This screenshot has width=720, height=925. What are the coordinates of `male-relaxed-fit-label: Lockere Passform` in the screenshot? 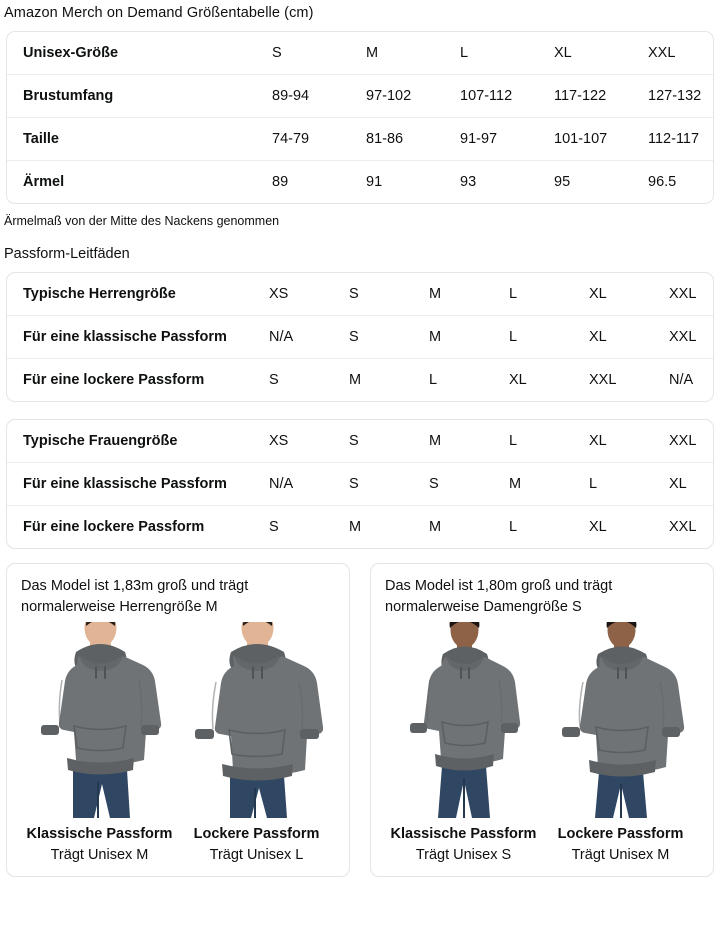 It's located at (256, 834).